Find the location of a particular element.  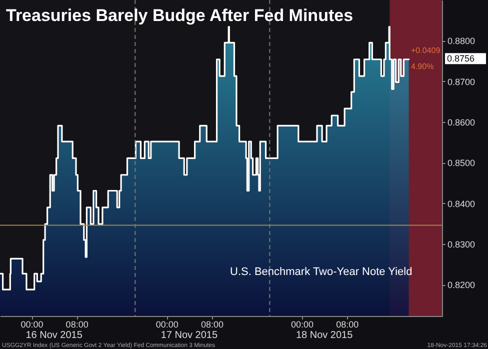

y-tick-label: 0.8500 is located at coordinates (462, 163).